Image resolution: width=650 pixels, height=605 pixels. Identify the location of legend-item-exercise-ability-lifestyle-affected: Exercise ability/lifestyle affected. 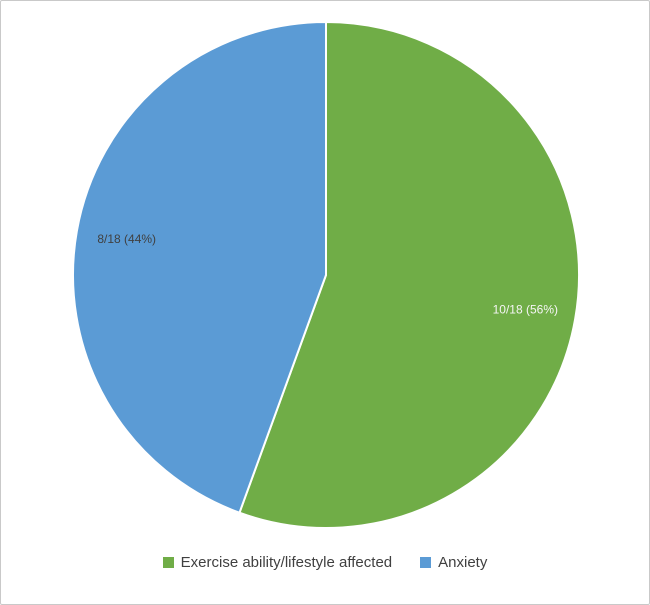
(277, 562).